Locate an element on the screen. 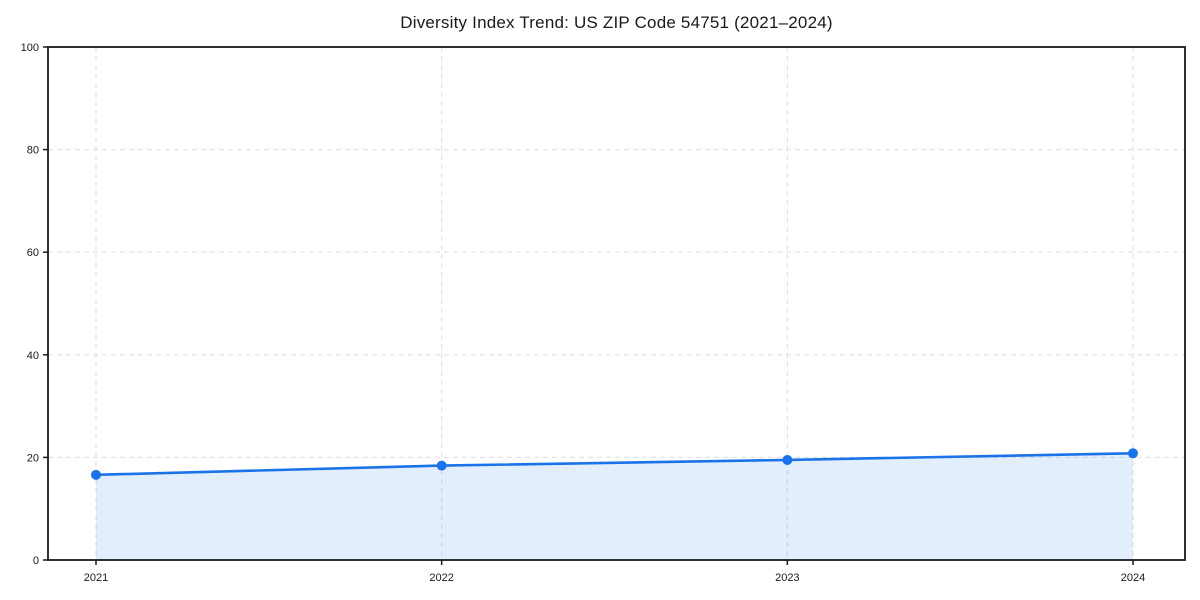  x-tick-label: 2022 is located at coordinates (441, 578).